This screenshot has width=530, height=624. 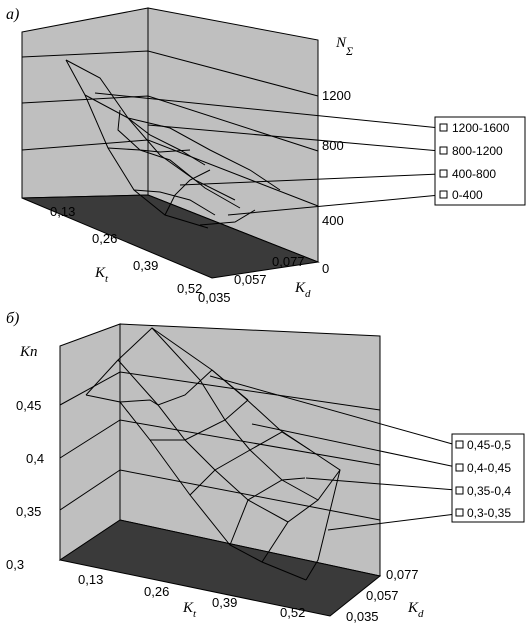 I want to click on z-tick-b-1: 0,35, so click(x=28, y=511).